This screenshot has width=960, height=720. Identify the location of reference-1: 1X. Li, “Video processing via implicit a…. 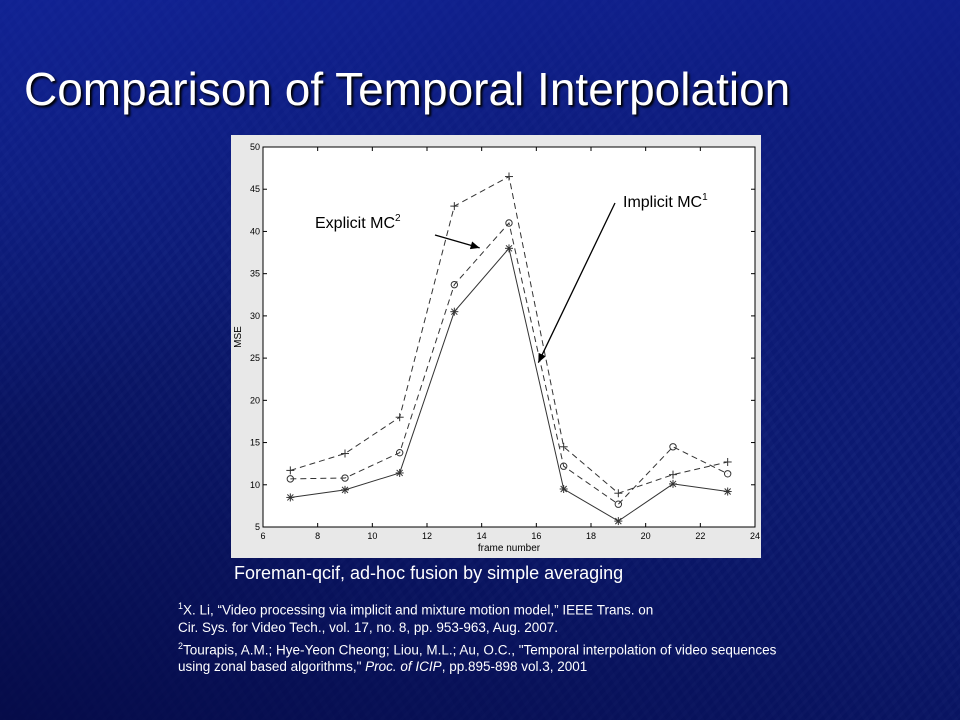
(548, 617).